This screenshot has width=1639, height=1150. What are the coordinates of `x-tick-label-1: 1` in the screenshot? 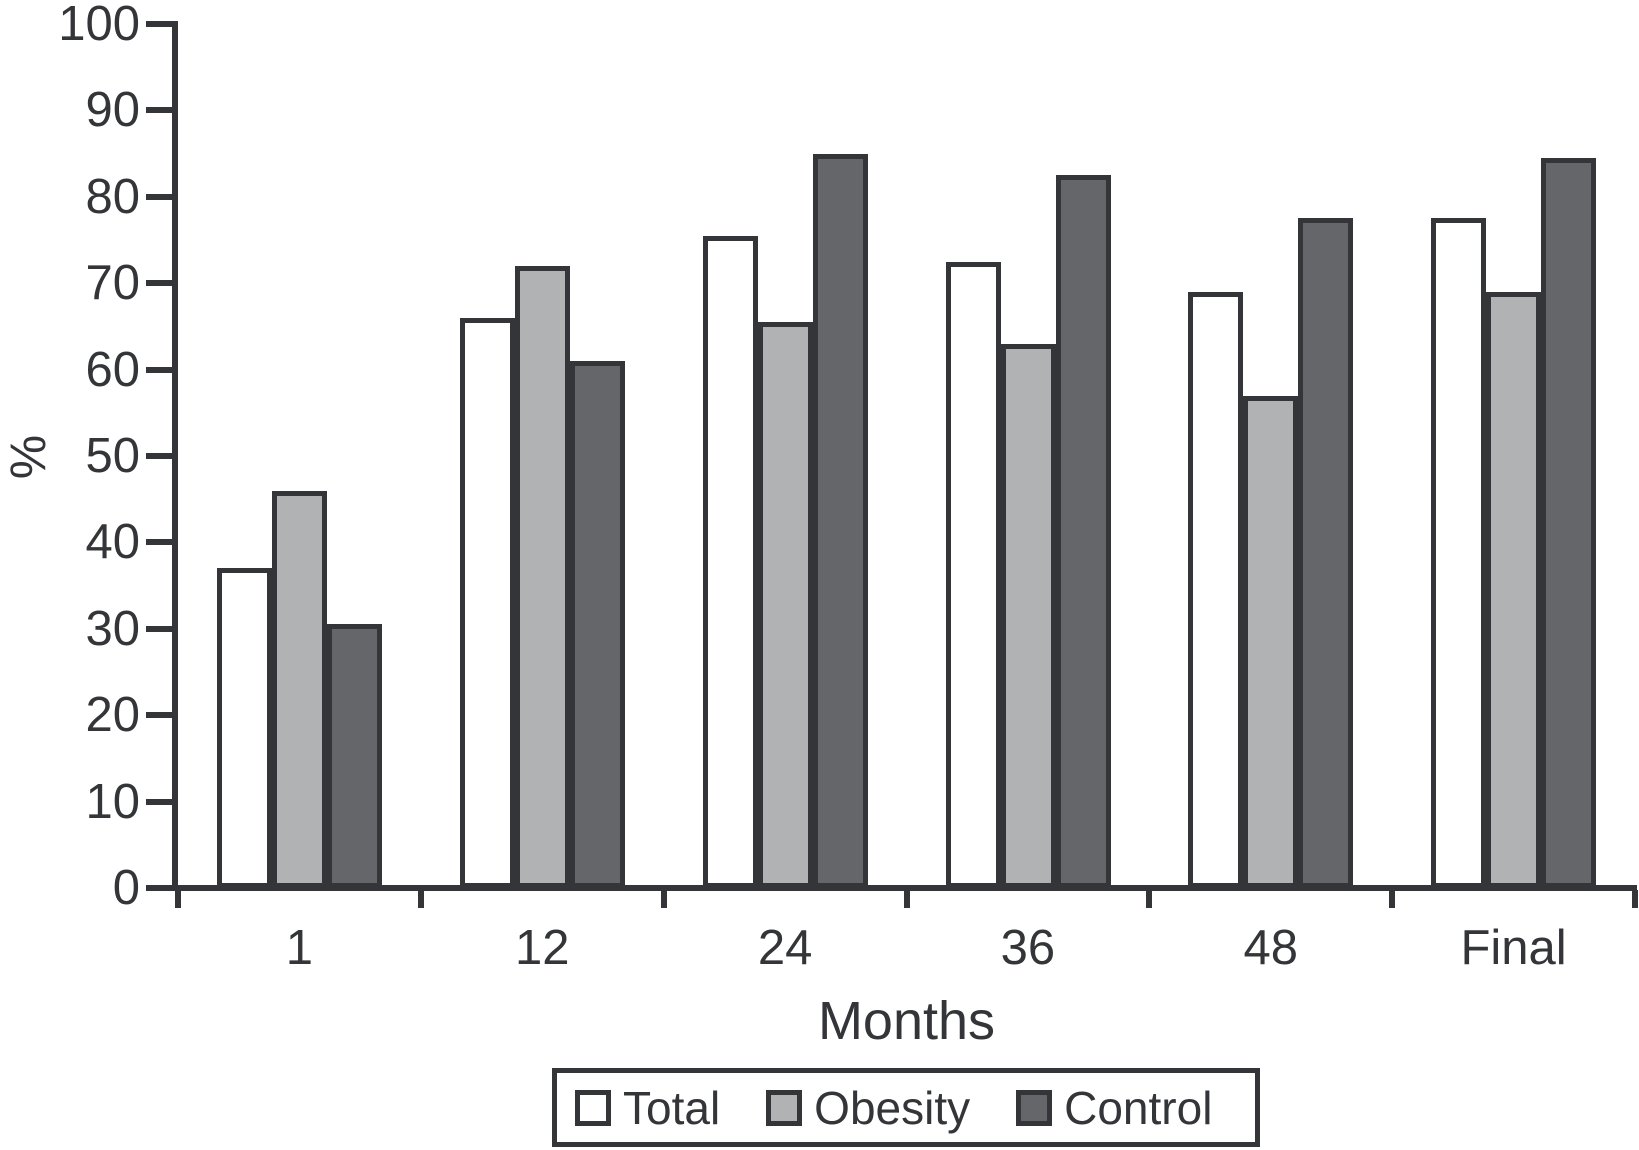 It's located at (299, 948).